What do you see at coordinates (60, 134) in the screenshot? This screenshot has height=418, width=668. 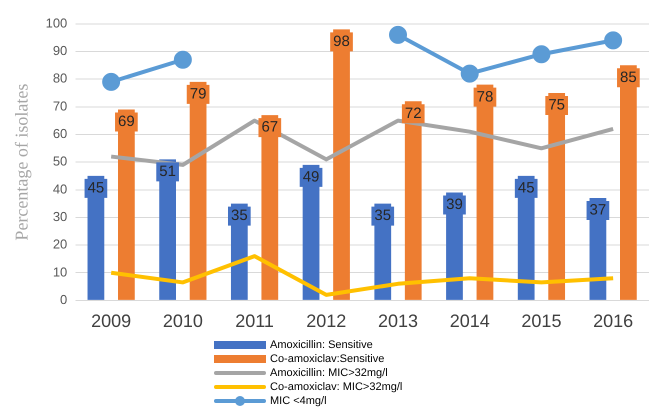 I see `y-tick-label: 60` at bounding box center [60, 134].